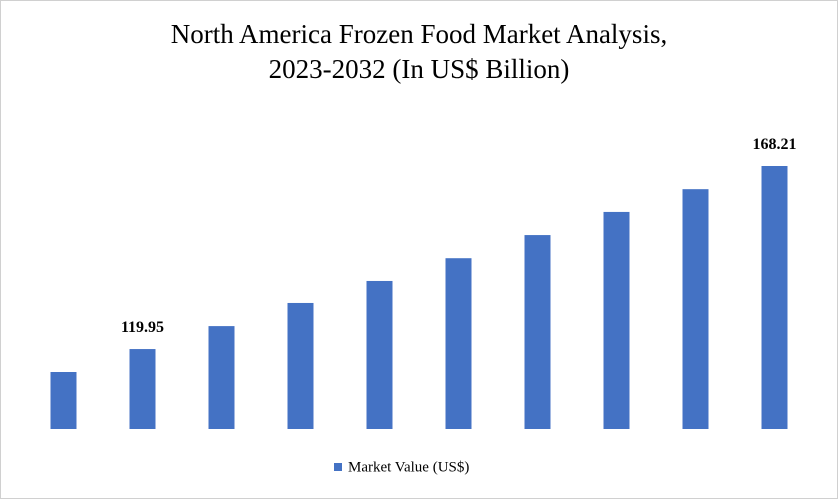  Describe the element at coordinates (408, 467) in the screenshot. I see `legend-label: Market Value (US$)` at that location.